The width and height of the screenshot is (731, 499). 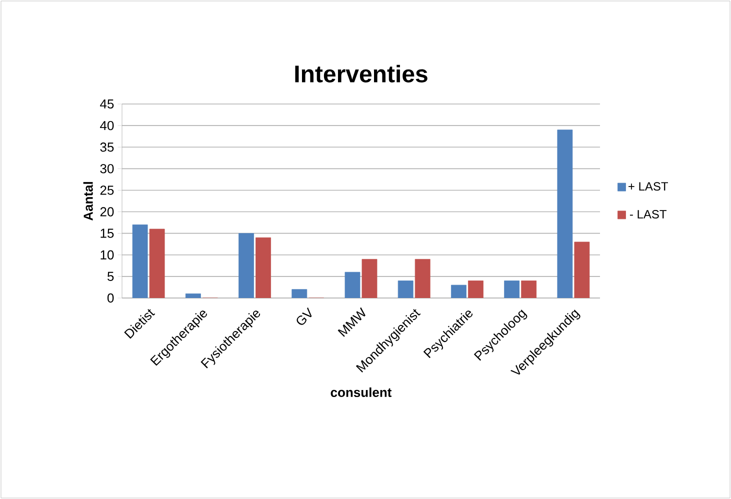 What do you see at coordinates (88, 201) in the screenshot?
I see `y-axis-title: Aantal` at bounding box center [88, 201].